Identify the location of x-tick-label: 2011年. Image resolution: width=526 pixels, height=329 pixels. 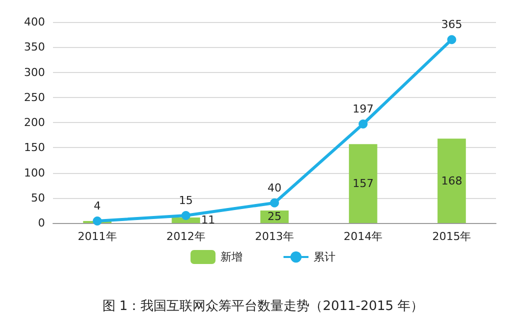
(97, 236).